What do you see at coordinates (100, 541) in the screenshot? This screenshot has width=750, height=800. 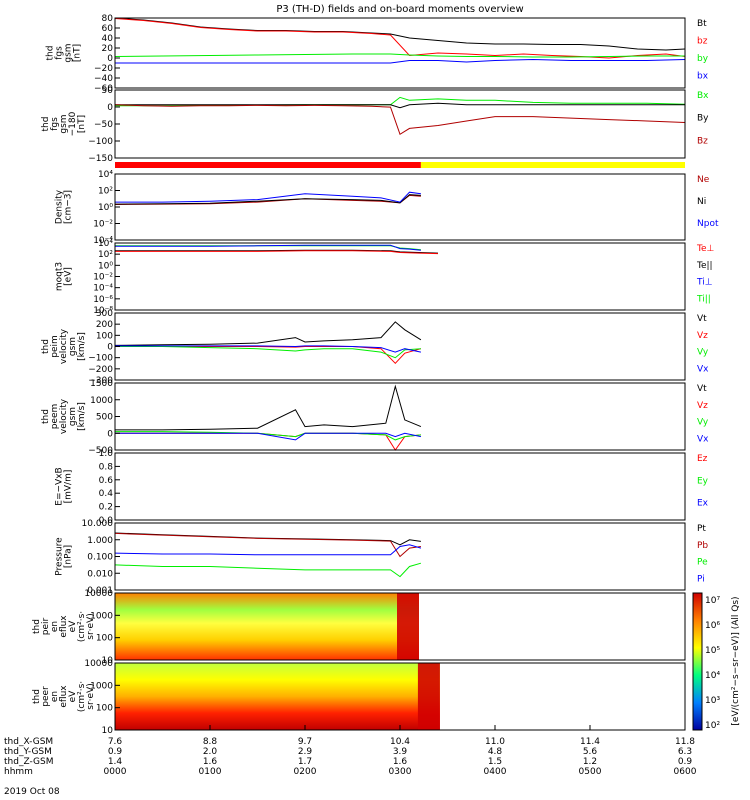 I see `y-tick-label: 1.000` at bounding box center [100, 541].